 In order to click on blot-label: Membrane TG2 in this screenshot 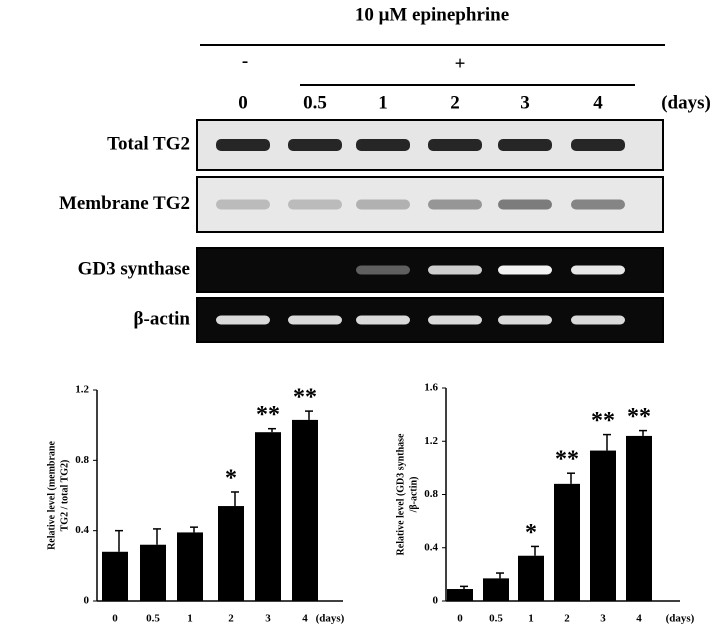, I will do `click(124, 203)`.